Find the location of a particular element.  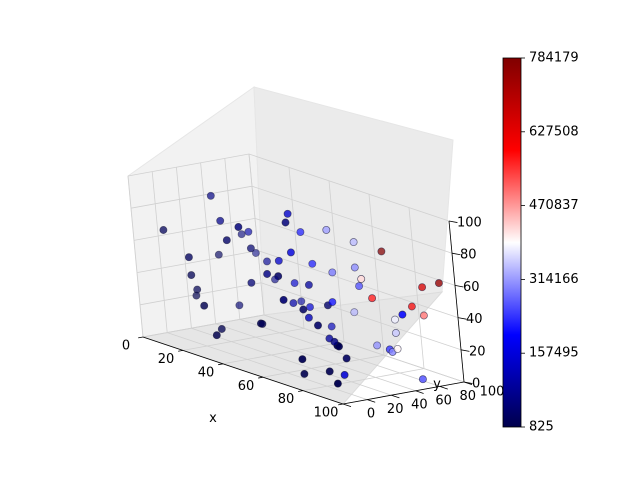

z-tick-label: 40 is located at coordinates (474, 319).